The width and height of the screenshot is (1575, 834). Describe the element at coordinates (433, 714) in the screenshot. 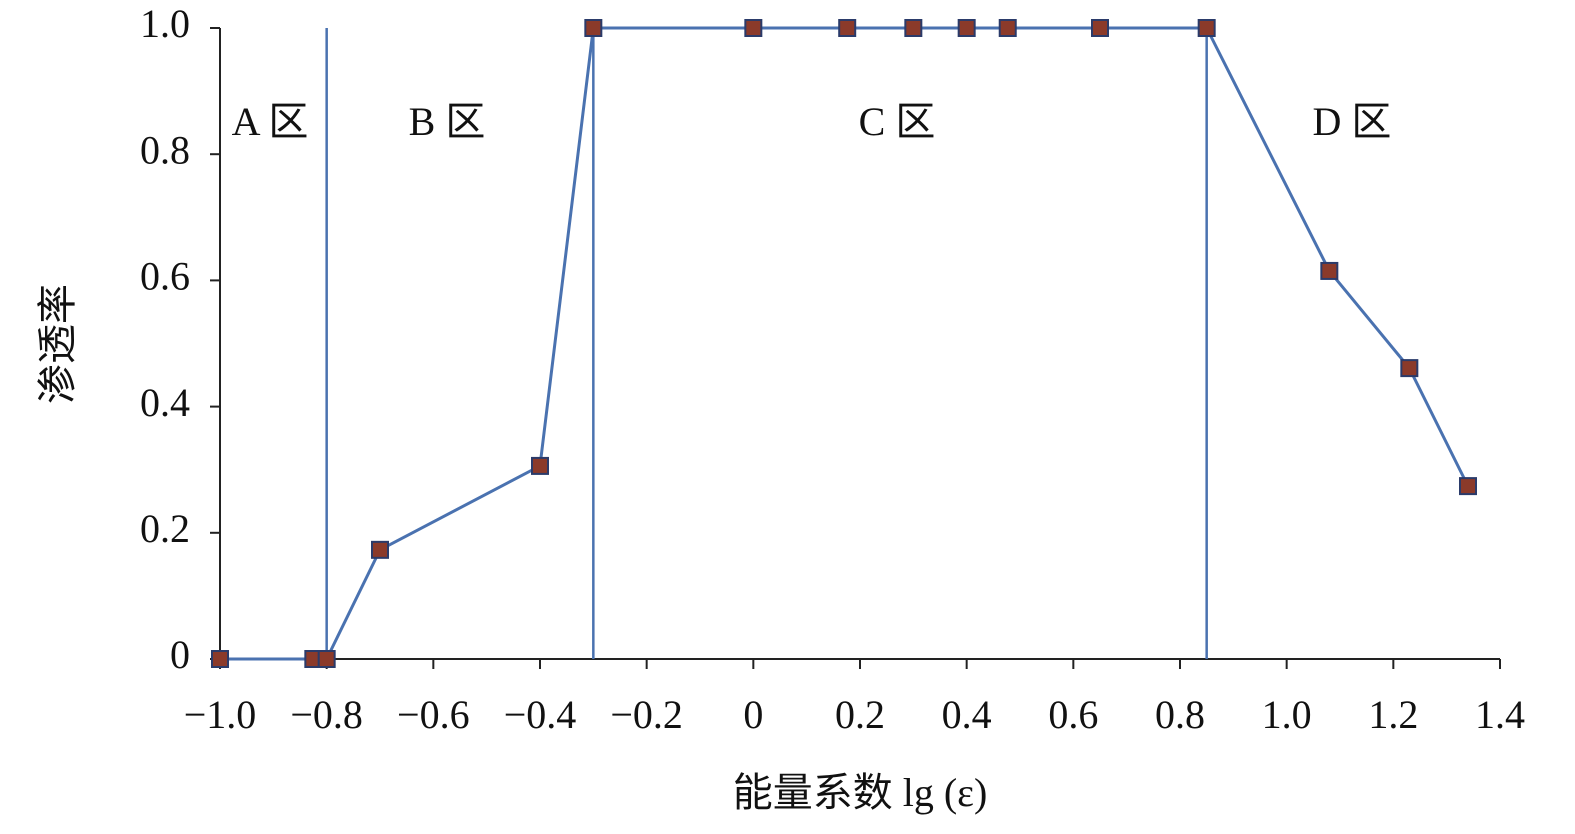

I see `x-tick-label: −0.6` at that location.